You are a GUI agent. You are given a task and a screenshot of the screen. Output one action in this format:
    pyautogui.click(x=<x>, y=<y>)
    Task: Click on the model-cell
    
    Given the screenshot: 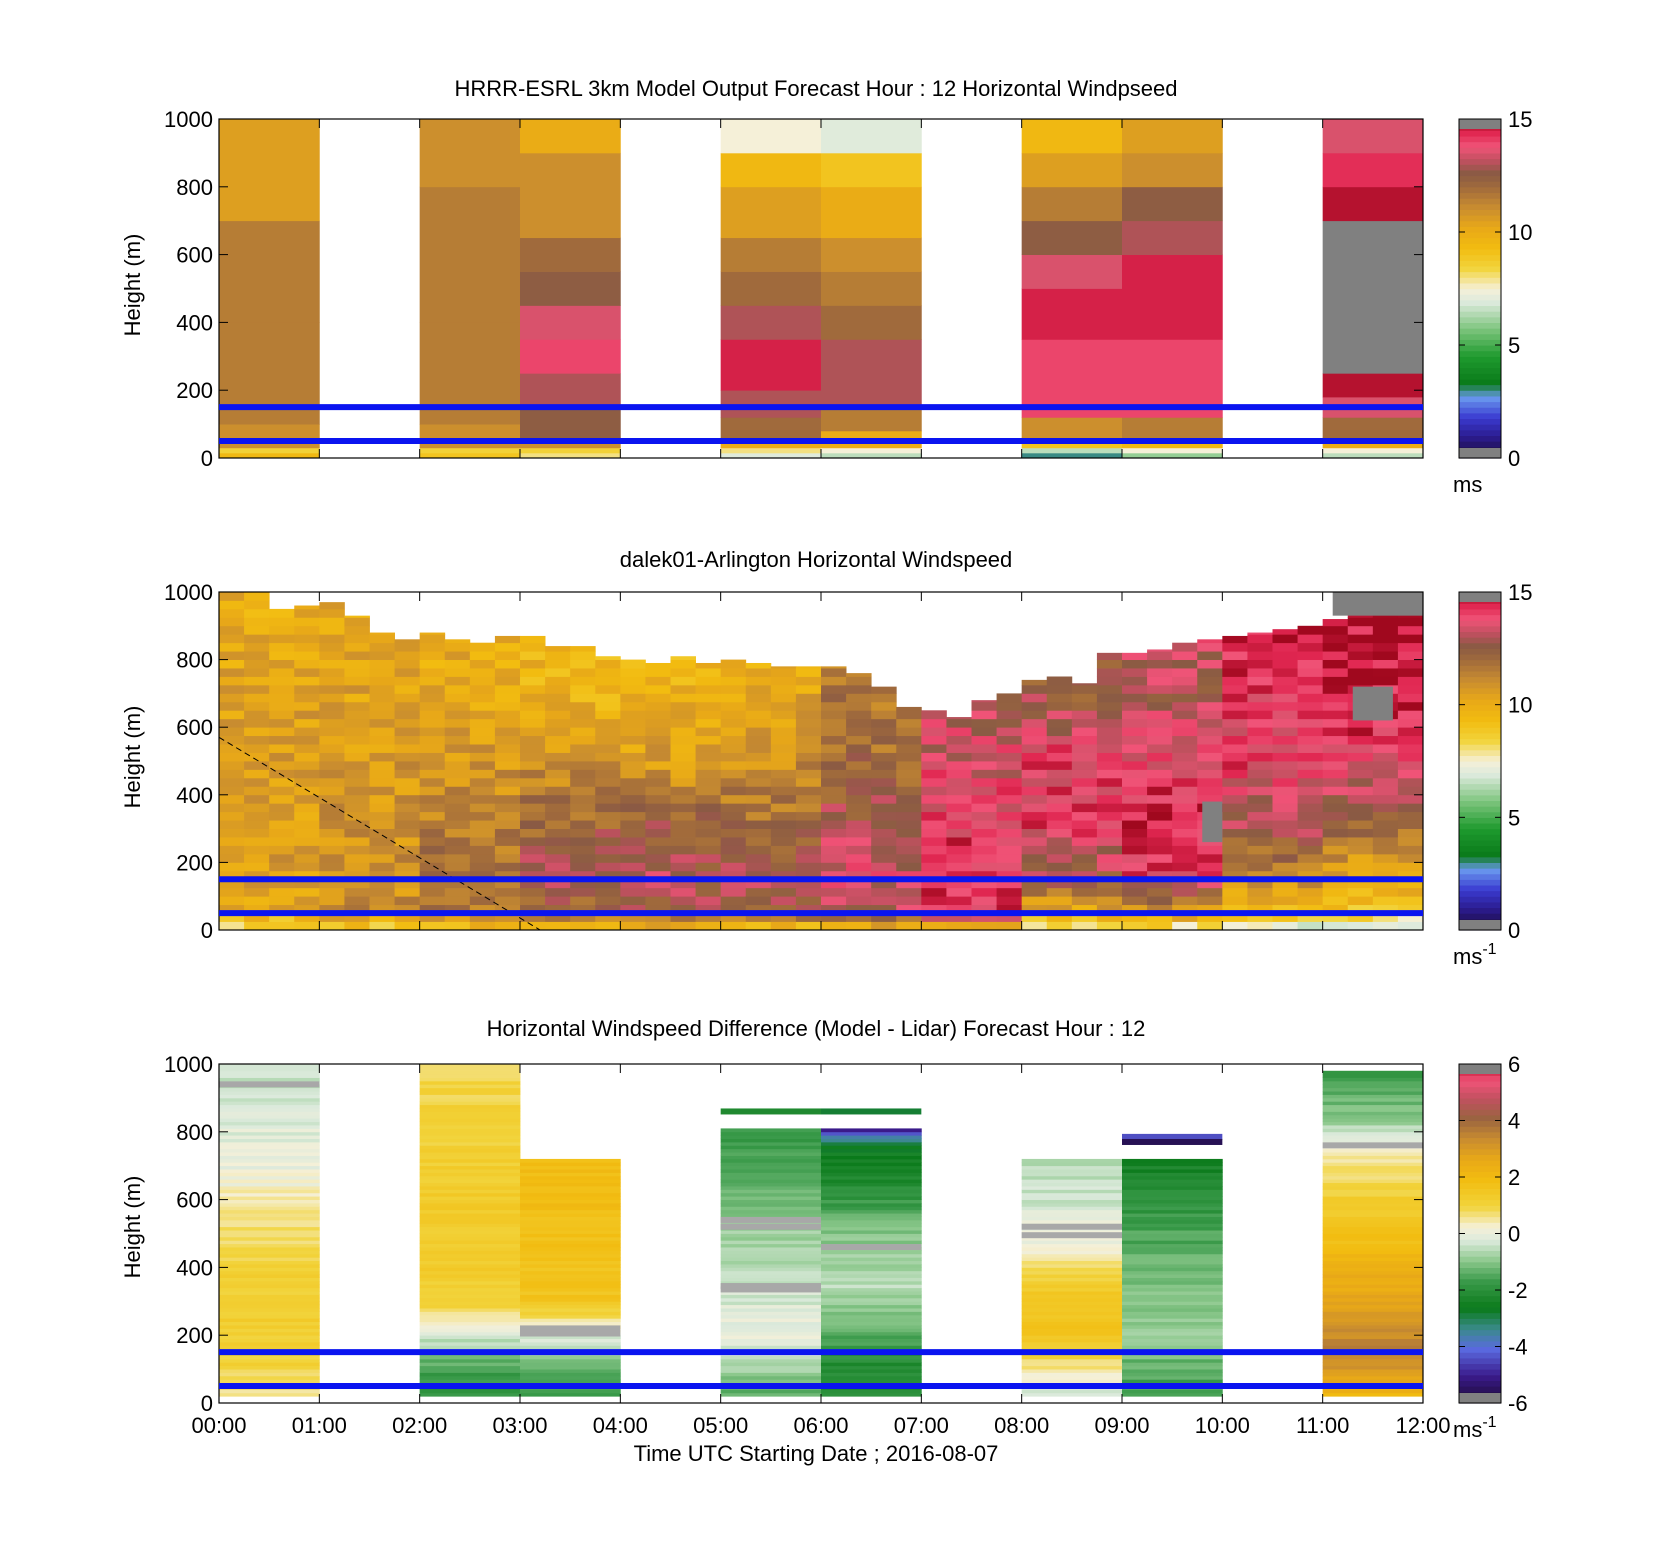 What is the action you would take?
    pyautogui.click(x=1373, y=136)
    